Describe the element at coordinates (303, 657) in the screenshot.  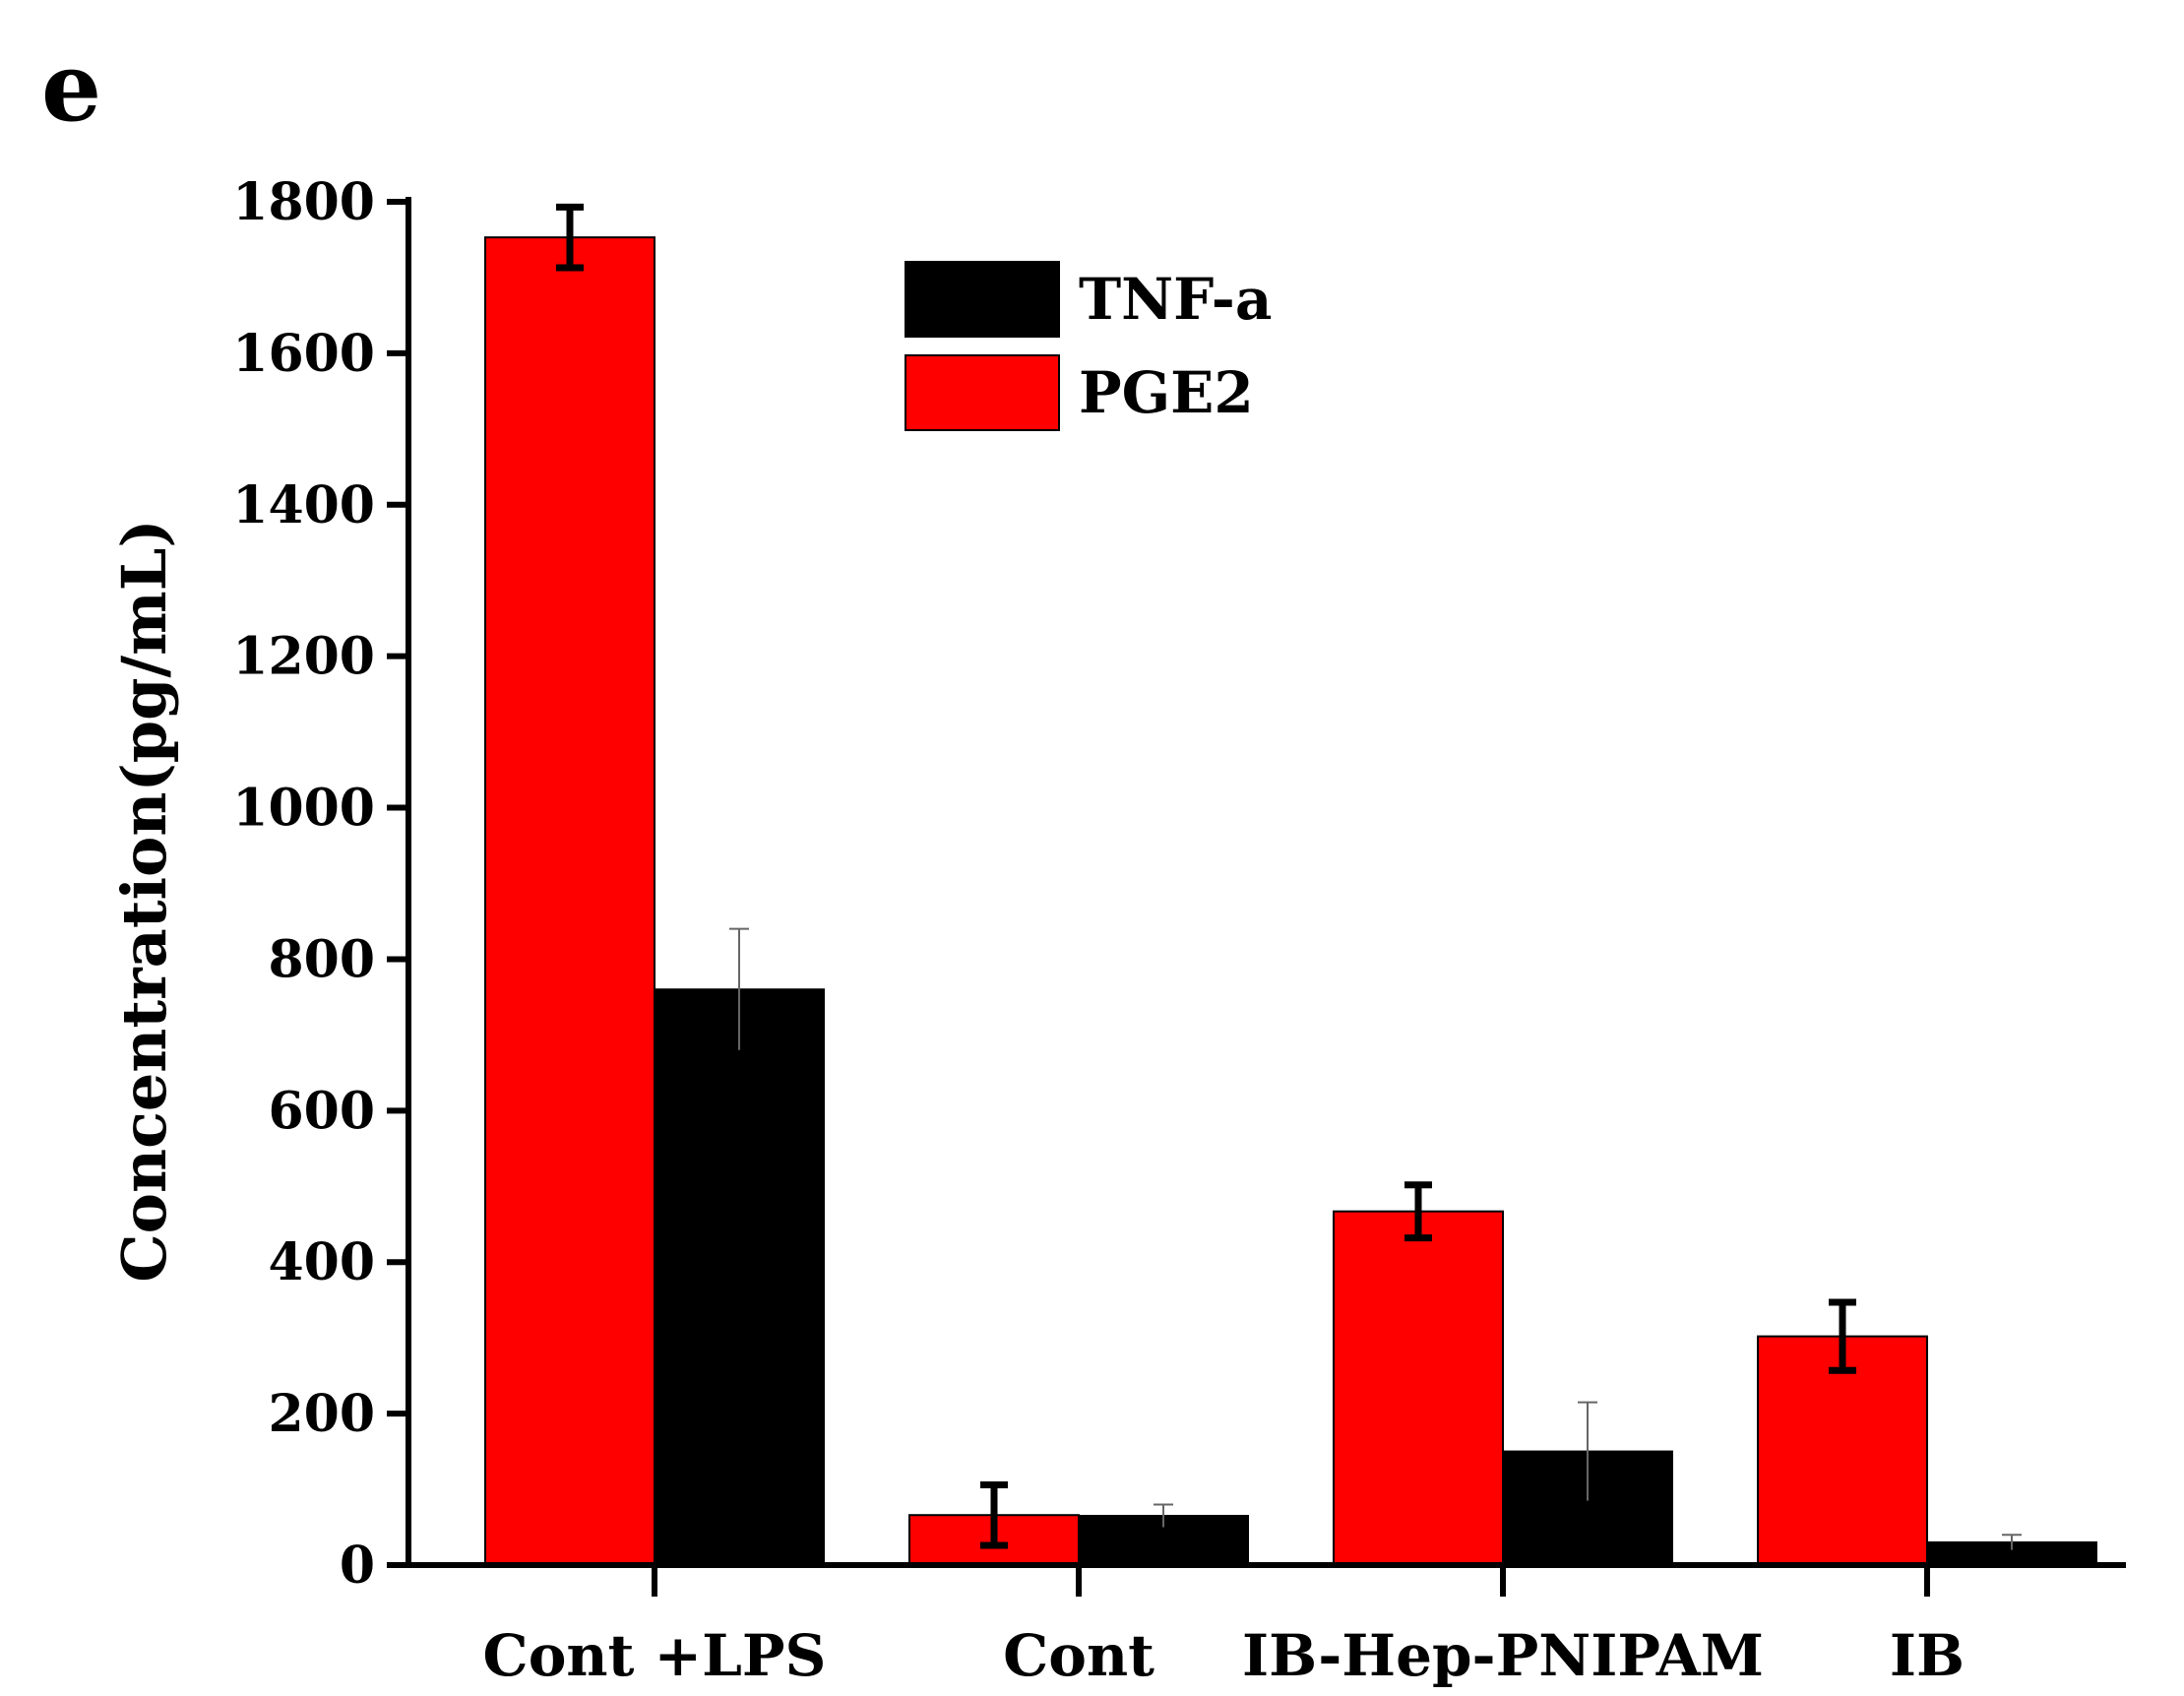
I see `y-tick-label-1200: 1200` at that location.